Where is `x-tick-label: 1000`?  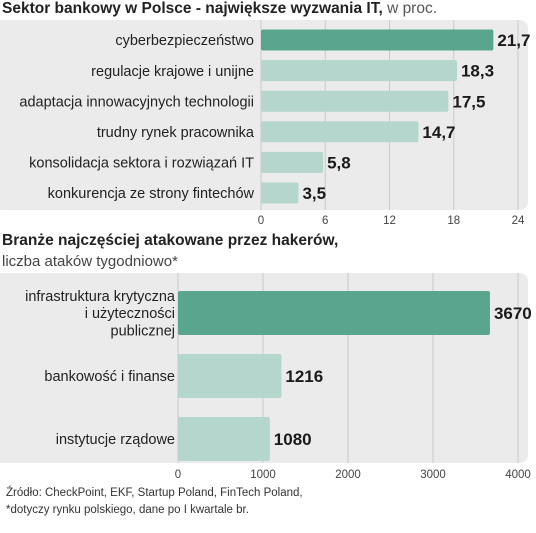
x-tick-label: 1000 is located at coordinates (263, 475).